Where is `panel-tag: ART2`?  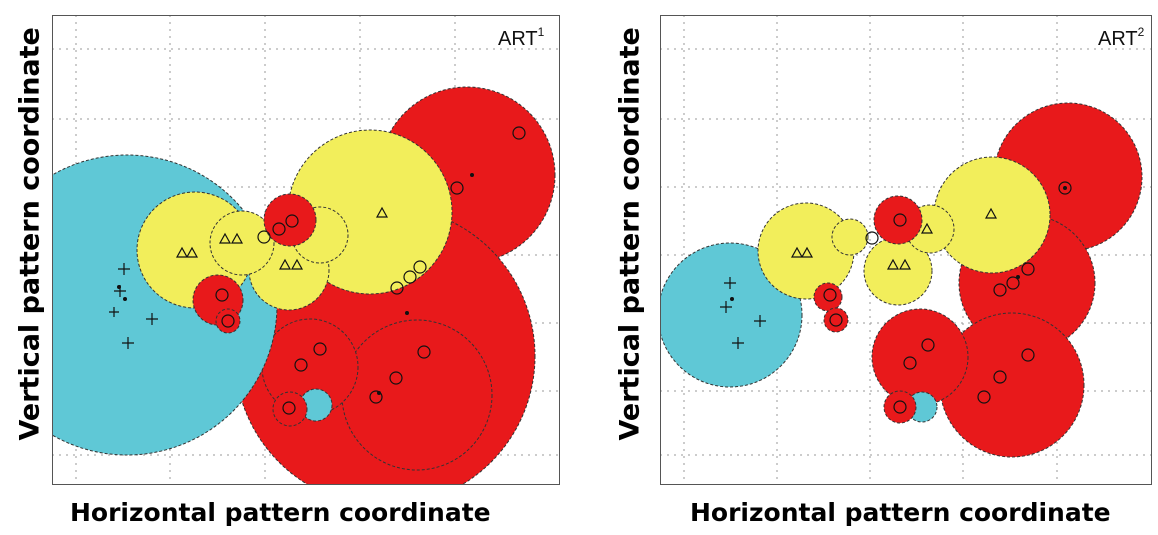
panel-tag: ART2 is located at coordinates (1121, 37).